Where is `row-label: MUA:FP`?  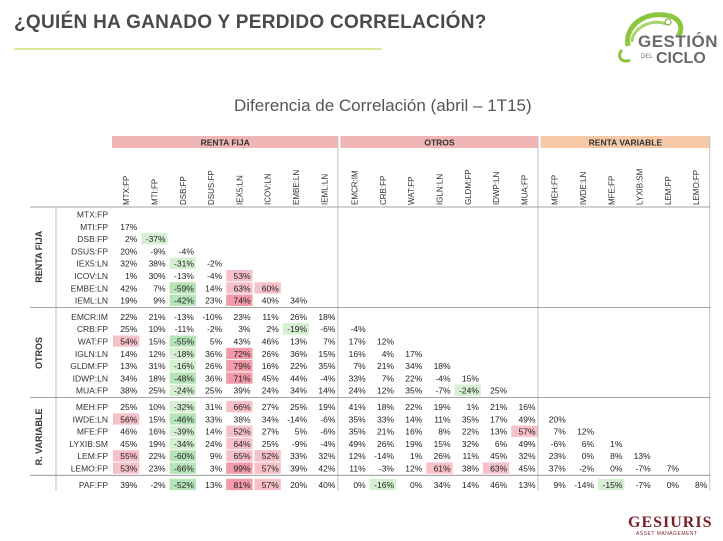
row-label: MUA:FP is located at coordinates (92, 391).